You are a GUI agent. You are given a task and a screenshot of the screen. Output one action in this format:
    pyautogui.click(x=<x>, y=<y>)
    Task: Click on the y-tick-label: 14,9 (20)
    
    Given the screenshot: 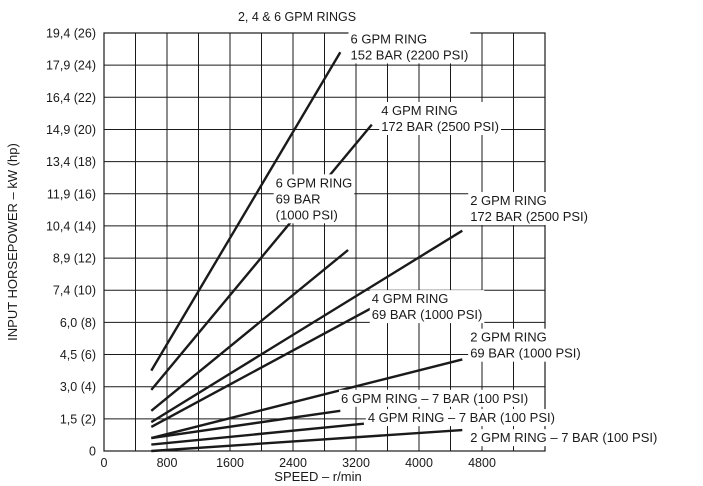 What is the action you would take?
    pyautogui.click(x=71, y=130)
    